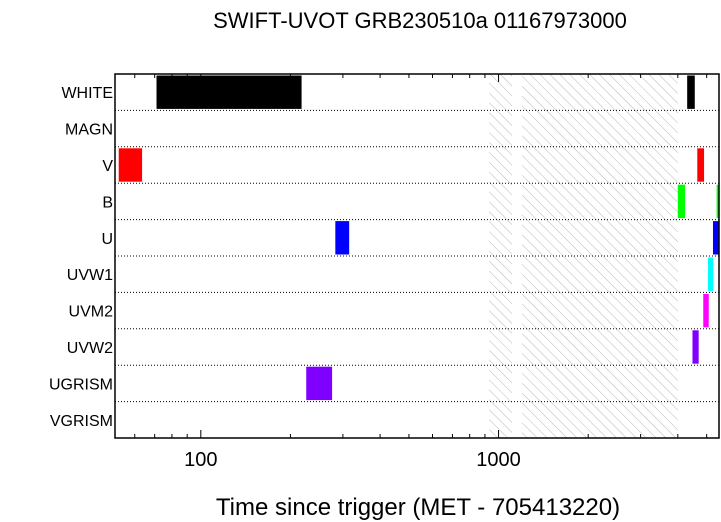 Image resolution: width=721 pixels, height=522 pixels. I want to click on x-tick-label-100: 100, so click(200, 460).